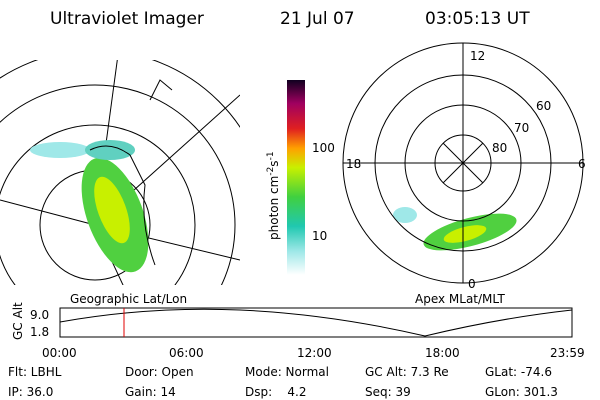  I want to click on info-field: Flt: LBHL, so click(35, 372).